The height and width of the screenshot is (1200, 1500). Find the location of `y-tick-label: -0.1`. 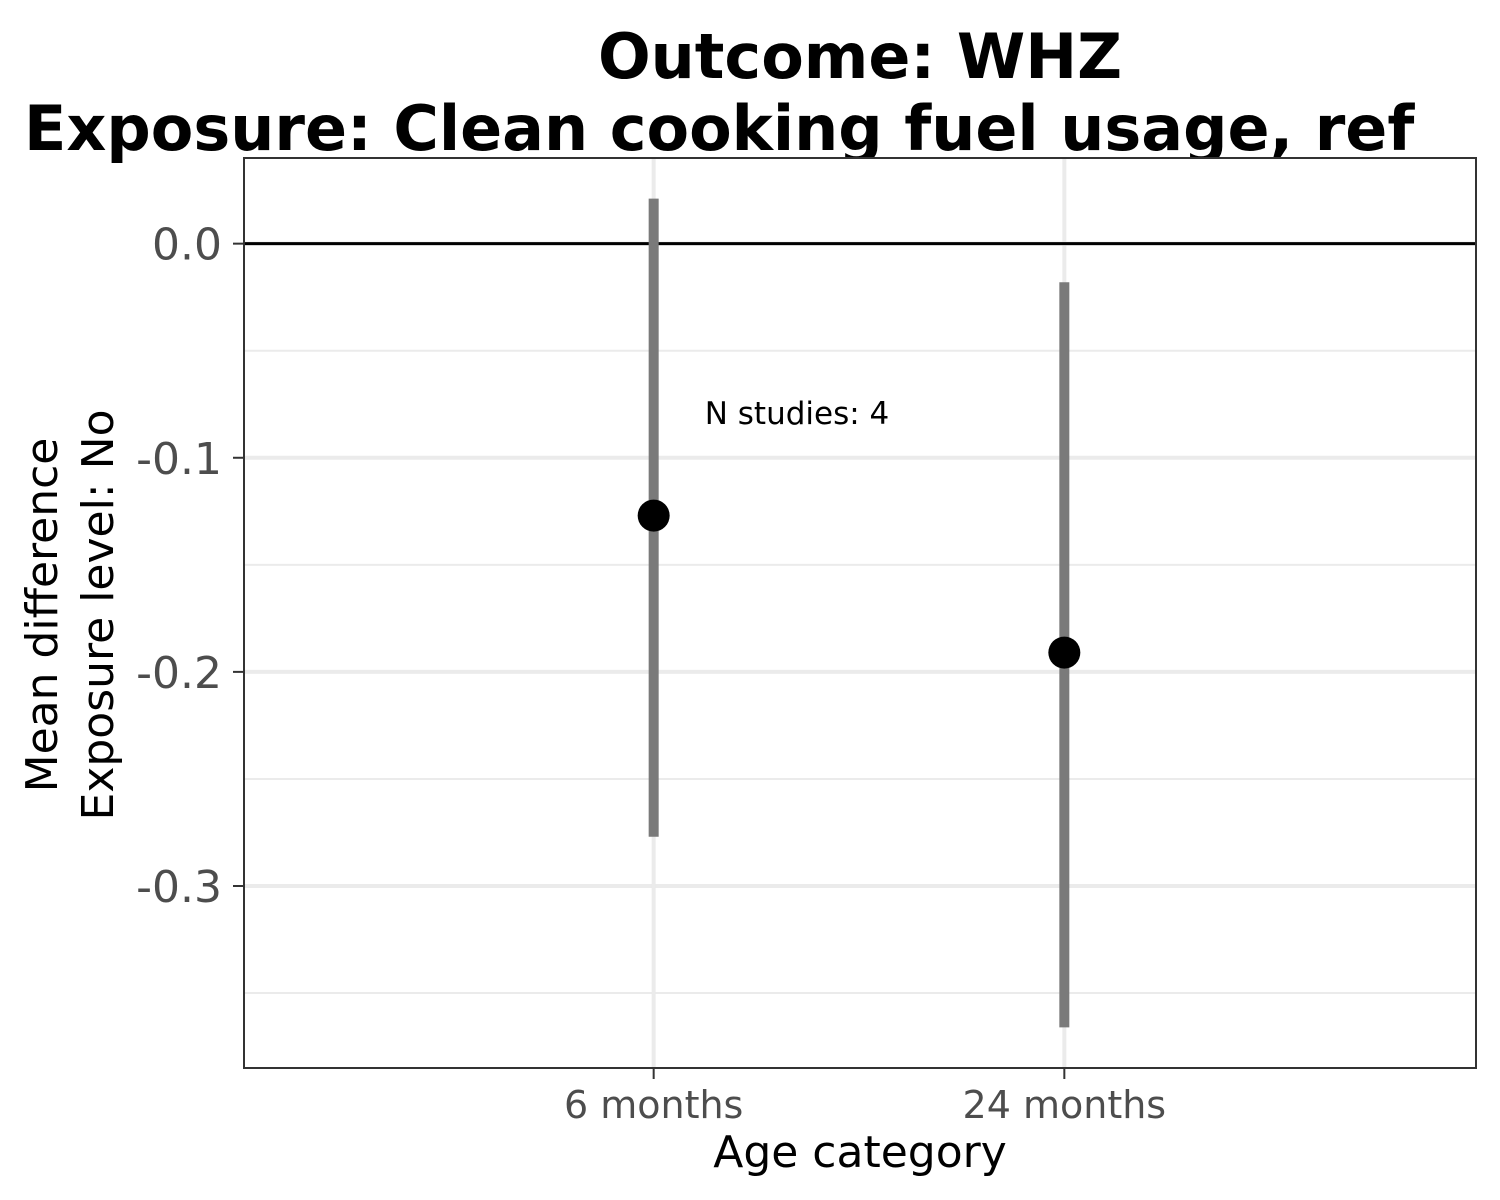

y-tick-label: -0.1 is located at coordinates (179, 459).